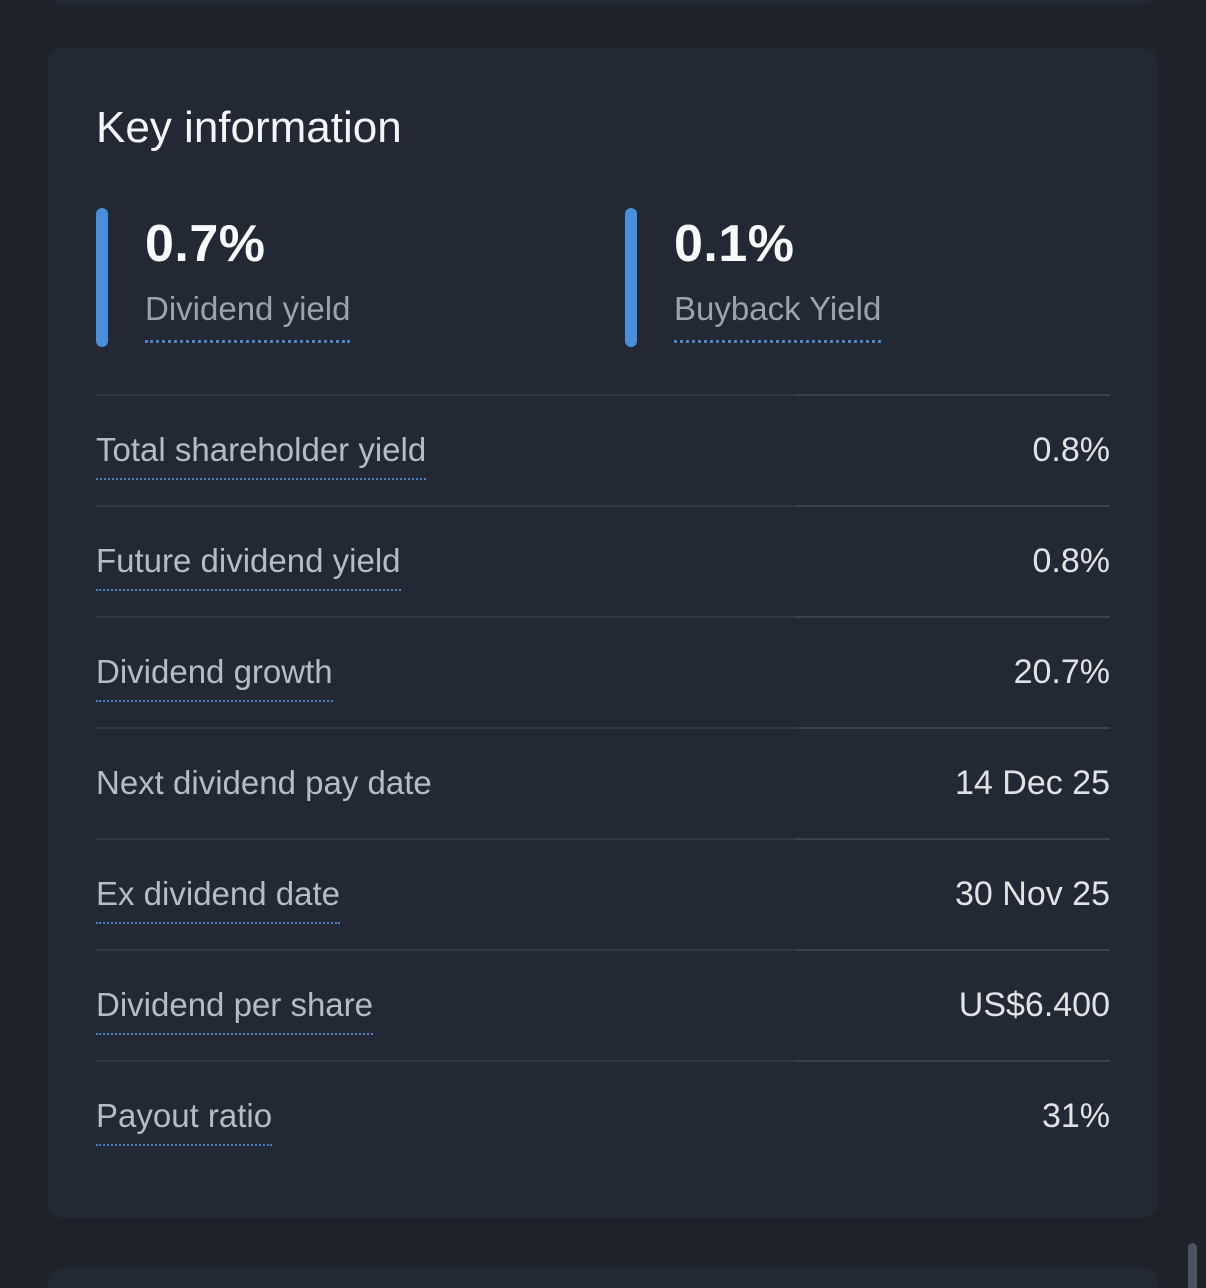  I want to click on card-title: Key information, so click(249, 127).